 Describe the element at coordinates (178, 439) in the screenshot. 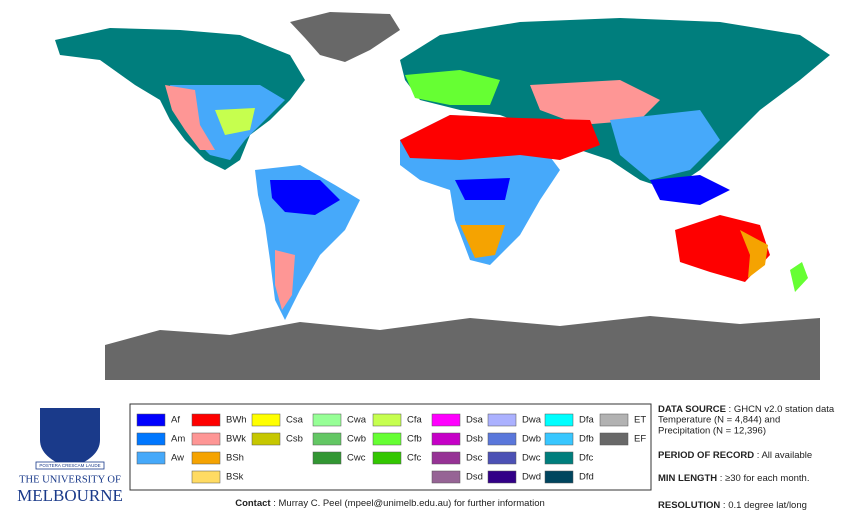

I see `legend-label: Am` at that location.